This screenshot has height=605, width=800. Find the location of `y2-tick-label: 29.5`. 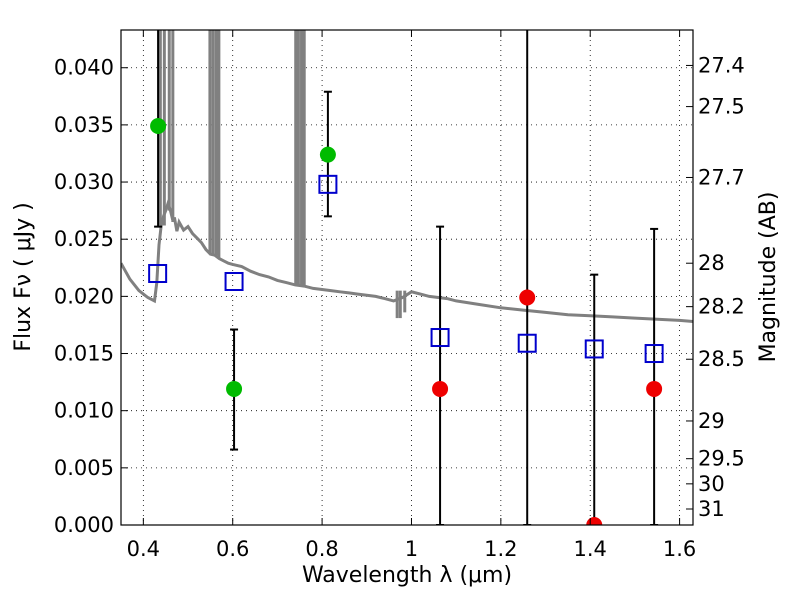

y2-tick-label: 29.5 is located at coordinates (721, 459).